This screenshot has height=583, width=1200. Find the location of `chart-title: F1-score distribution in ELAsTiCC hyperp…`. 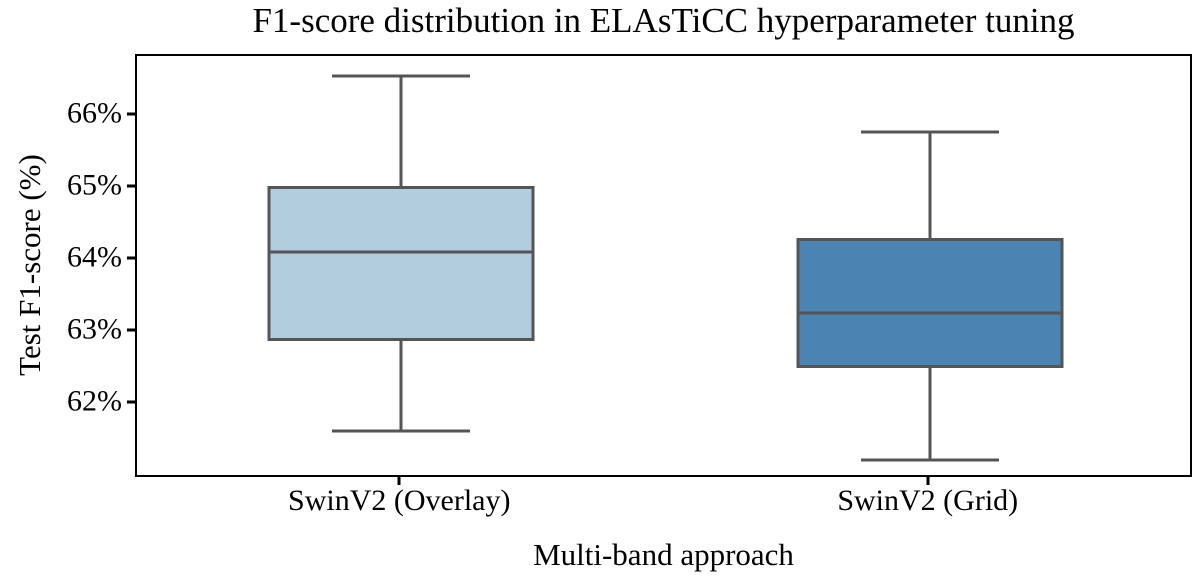

chart-title: F1-score distribution in ELAsTiCC hyperp… is located at coordinates (663, 20).